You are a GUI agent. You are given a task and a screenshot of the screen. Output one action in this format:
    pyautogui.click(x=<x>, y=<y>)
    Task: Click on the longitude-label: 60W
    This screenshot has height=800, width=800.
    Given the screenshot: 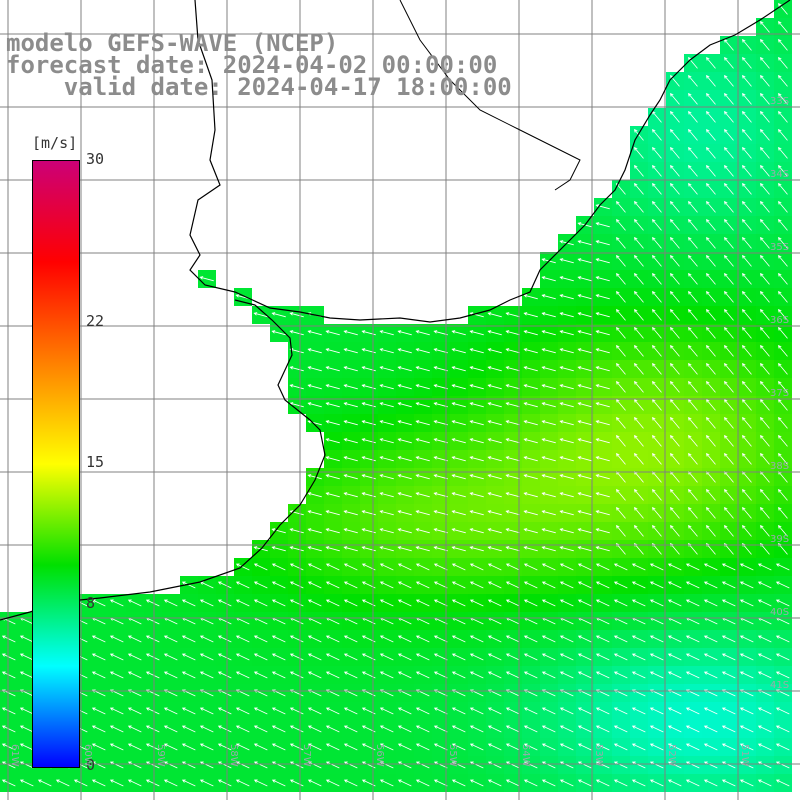 What is the action you would take?
    pyautogui.click(x=87, y=755)
    